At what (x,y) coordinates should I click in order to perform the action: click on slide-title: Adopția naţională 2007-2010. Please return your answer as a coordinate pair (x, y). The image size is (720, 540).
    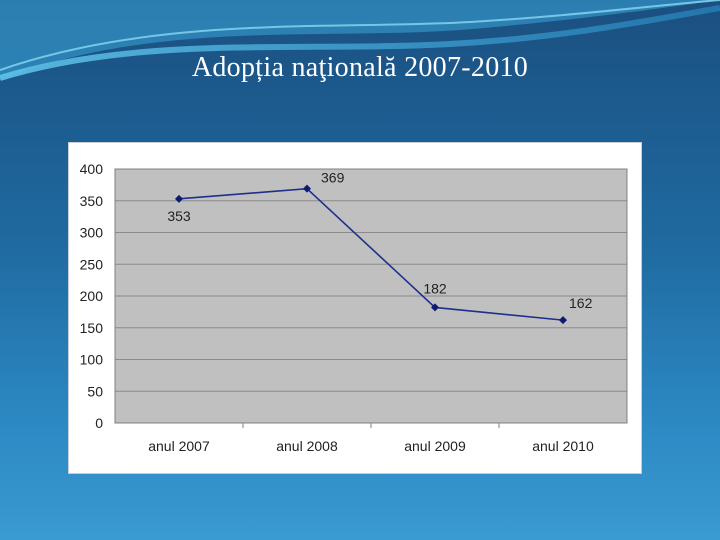
    Looking at the image, I should click on (360, 67).